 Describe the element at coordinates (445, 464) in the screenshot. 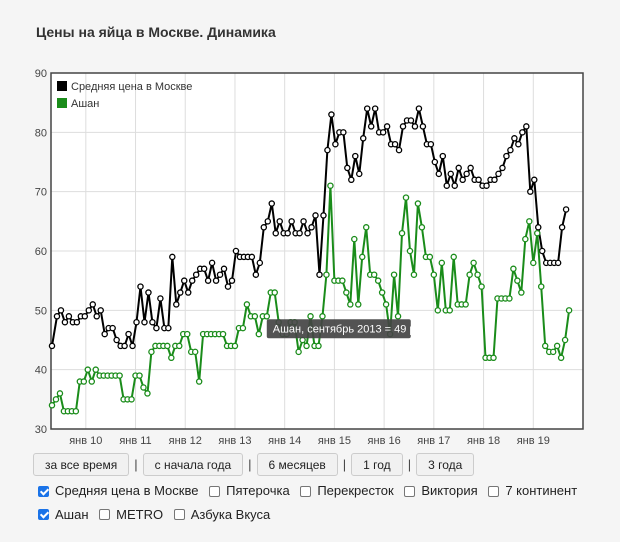

I see `range-3y-button: 3 года` at that location.